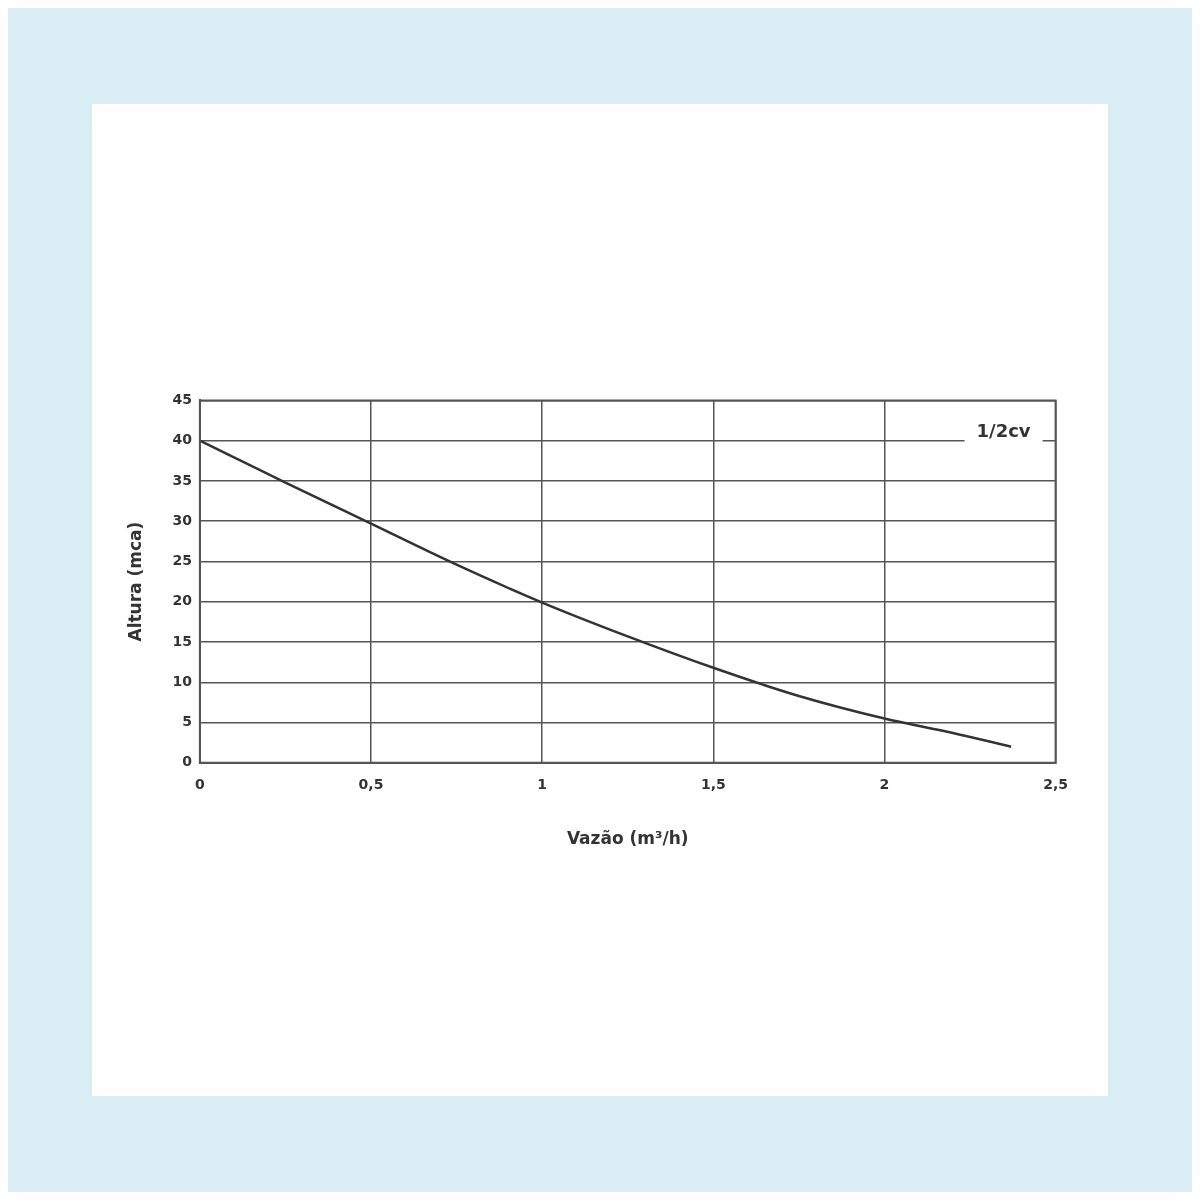 The height and width of the screenshot is (1200, 1200). What do you see at coordinates (884, 783) in the screenshot?
I see `x-tick-label: 2` at bounding box center [884, 783].